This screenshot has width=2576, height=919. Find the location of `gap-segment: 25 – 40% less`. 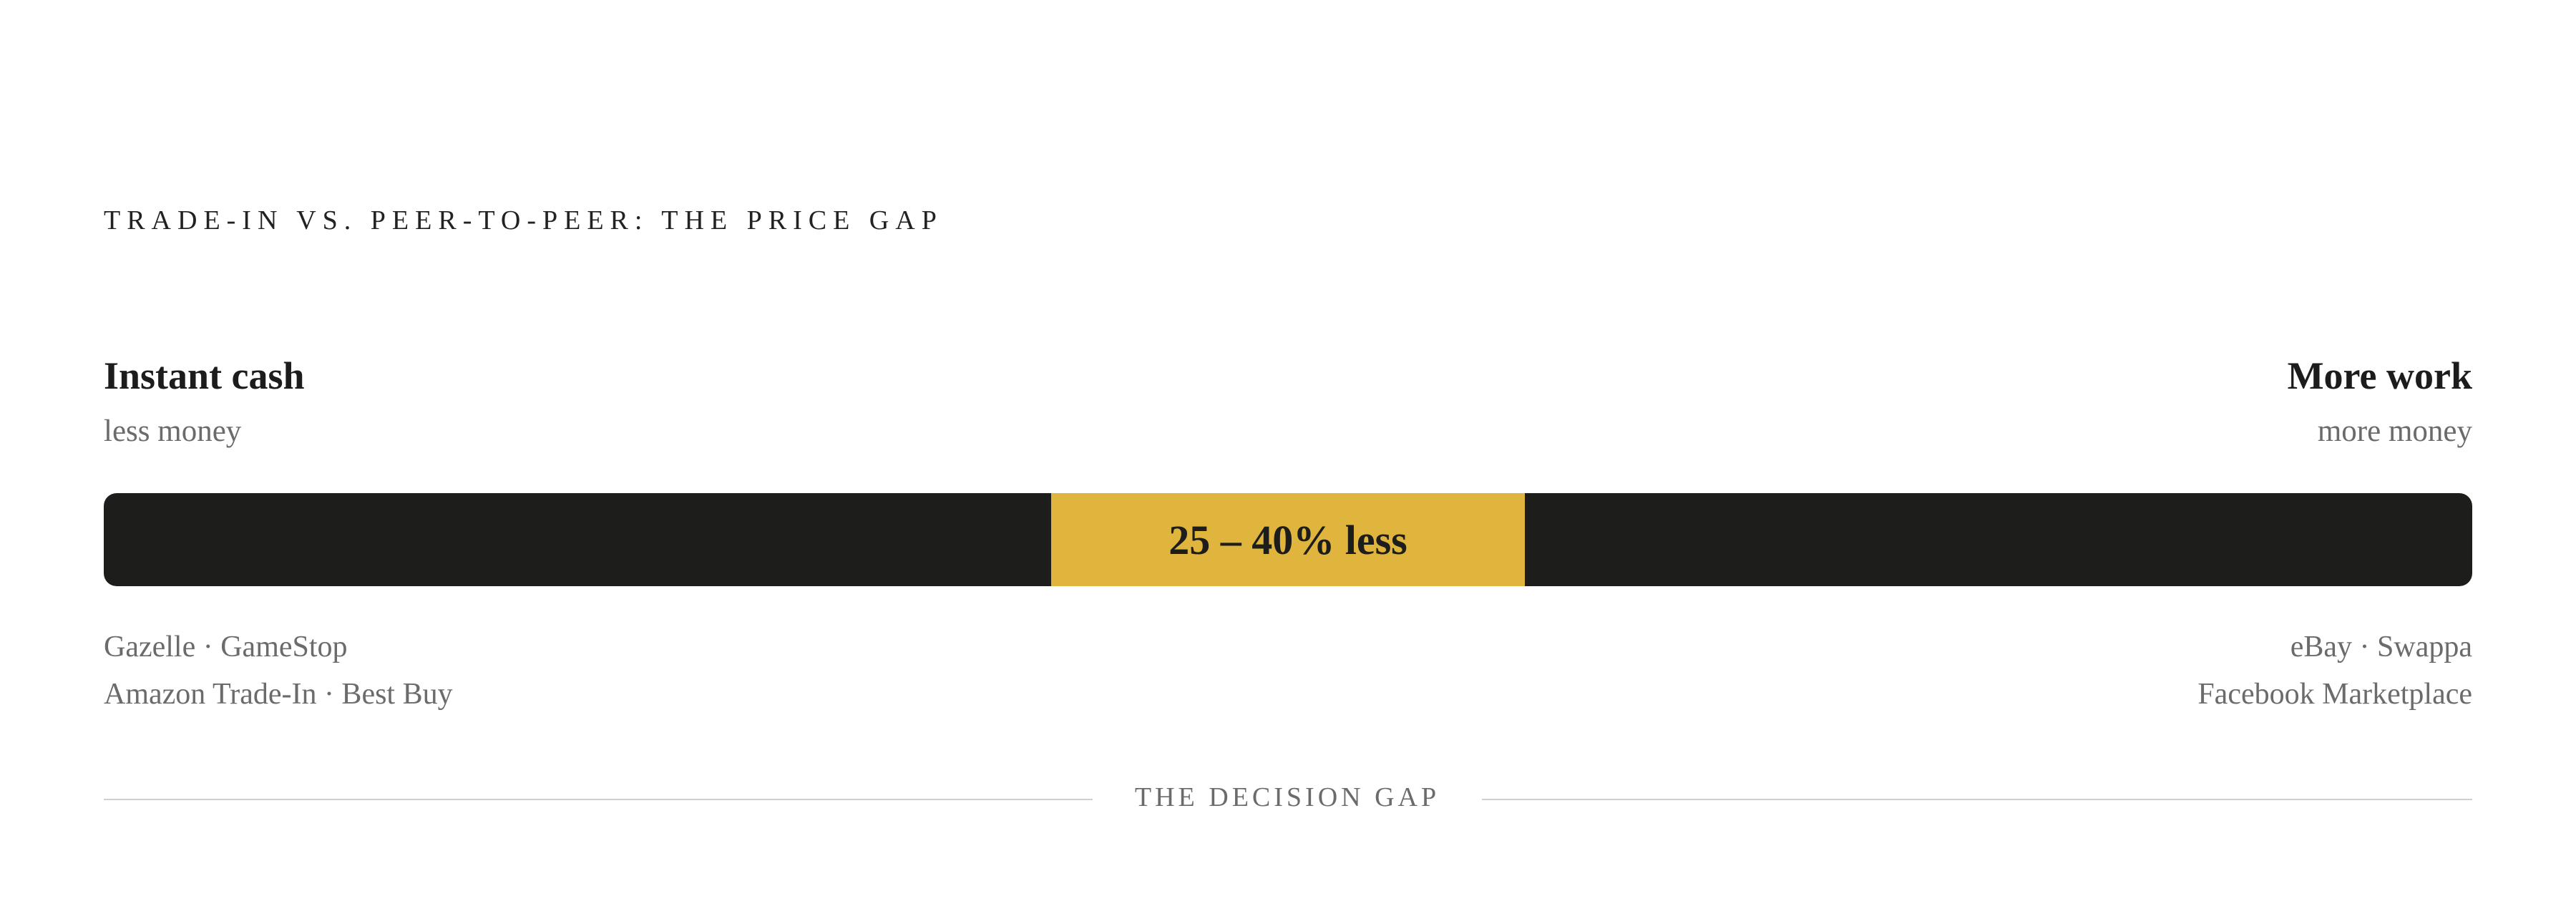

gap-segment: 25 – 40% less is located at coordinates (1288, 539).